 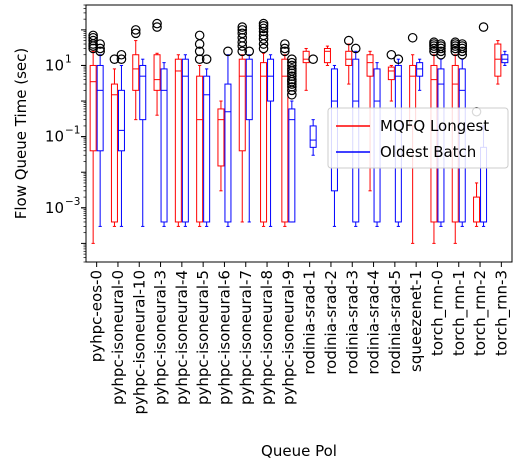 I want to click on x-tick-label: torch_rnn-2, so click(x=480, y=313).